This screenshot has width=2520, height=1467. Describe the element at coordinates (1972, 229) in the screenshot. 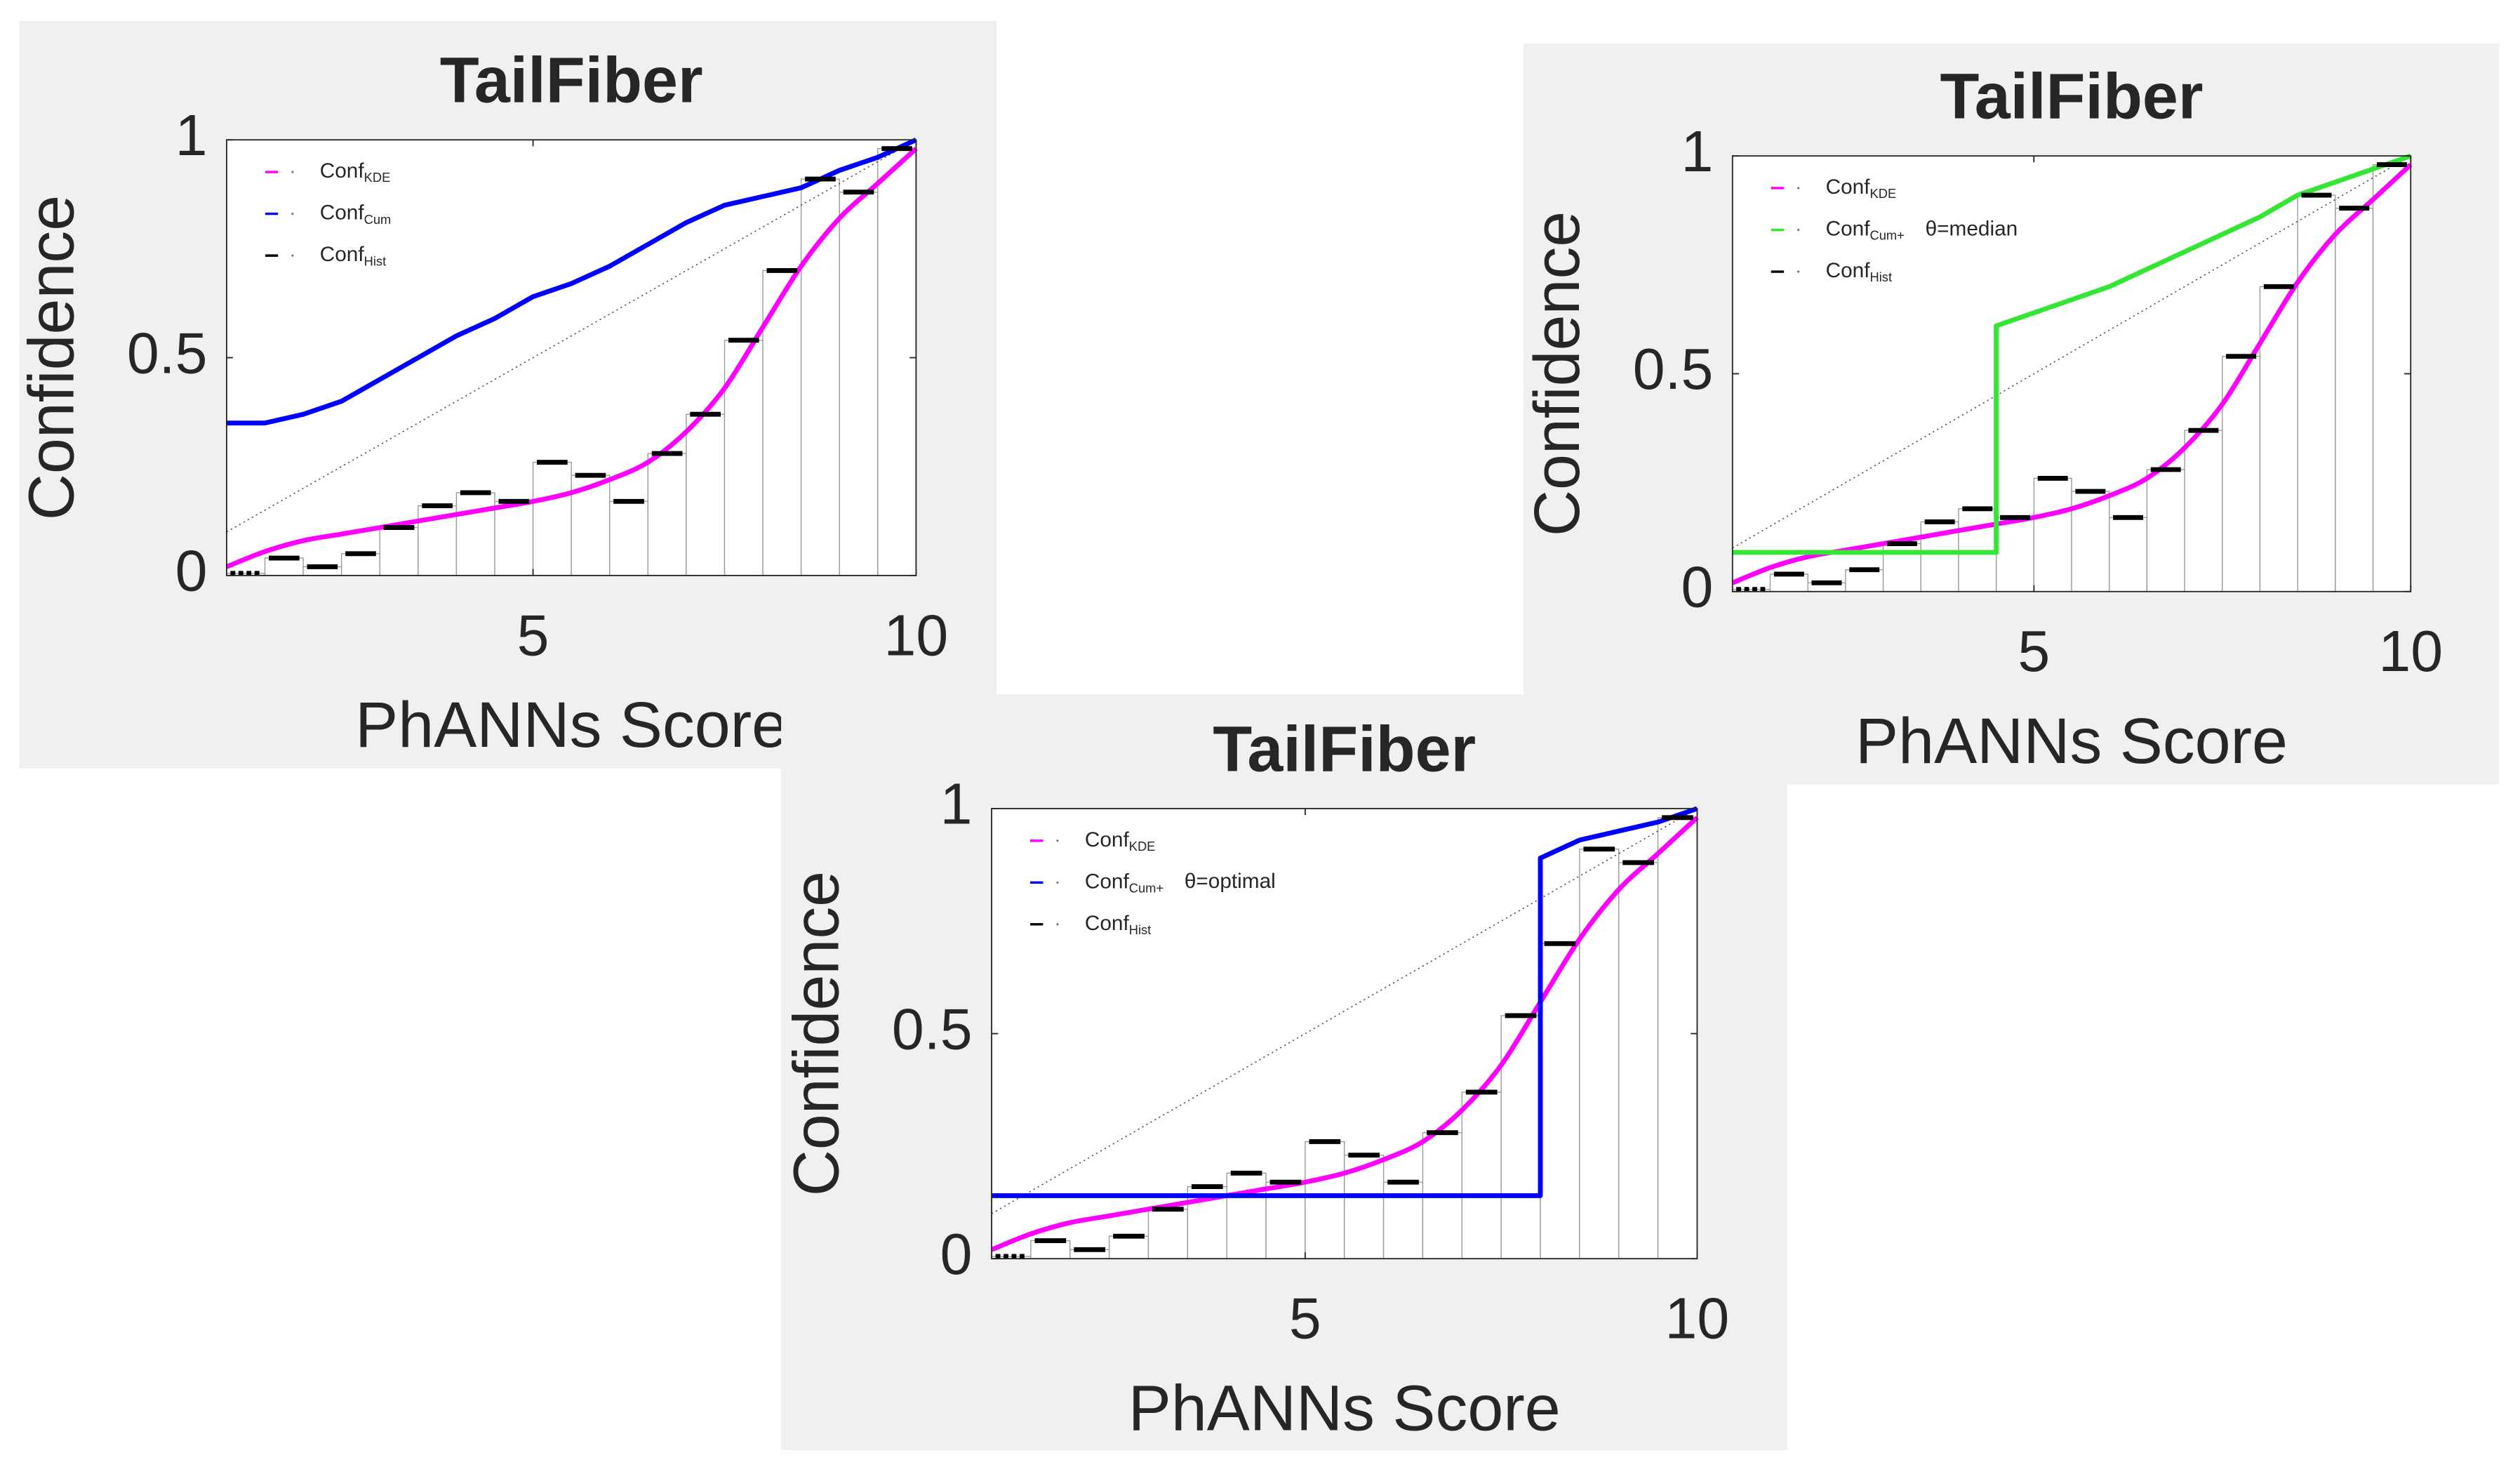

I see `legend-annotation: θ=median` at that location.